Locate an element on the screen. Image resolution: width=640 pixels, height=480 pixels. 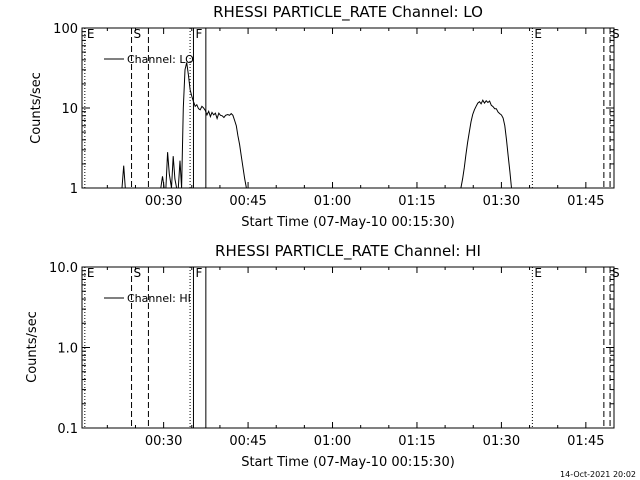
chart-lo-title: RHESSI PARTICLE_RATE Channel: LO is located at coordinates (348, 12).